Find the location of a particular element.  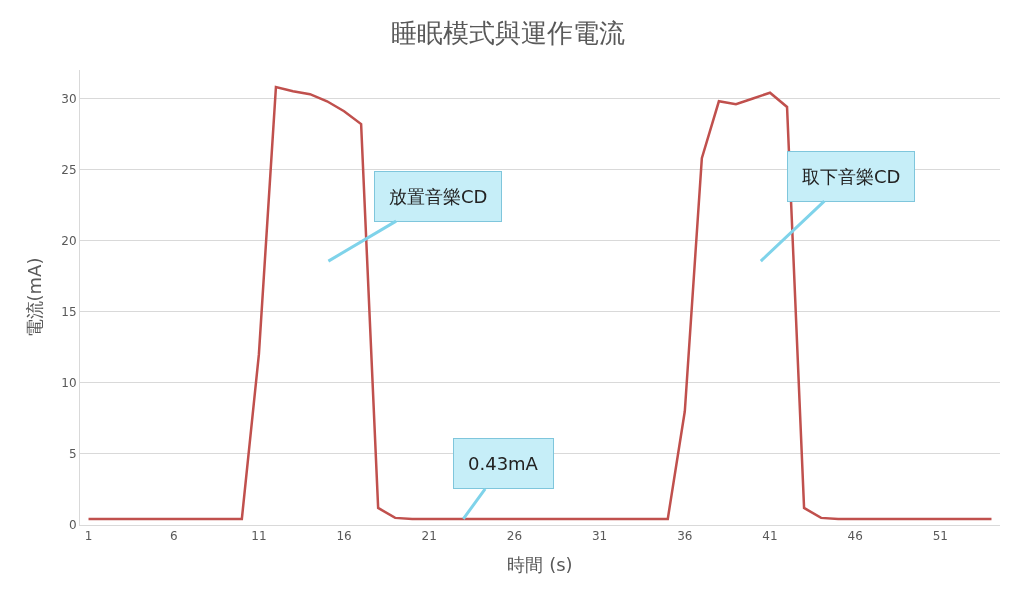

chart-title: 睡眠模式與運作電流 is located at coordinates (507, 33).